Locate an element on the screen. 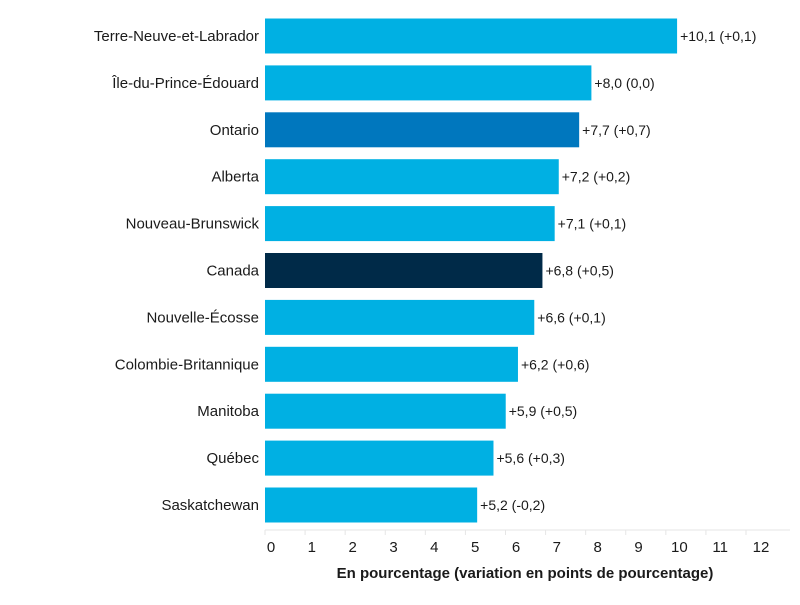 This screenshot has width=800, height=605. category-label: Alberta is located at coordinates (235, 177).